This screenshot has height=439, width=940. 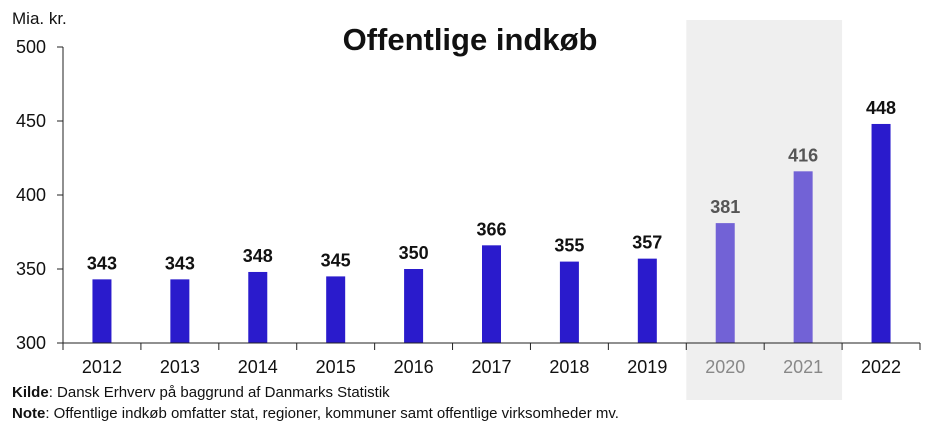 I want to click on x-tick-label-2013: 2013, so click(x=180, y=367).